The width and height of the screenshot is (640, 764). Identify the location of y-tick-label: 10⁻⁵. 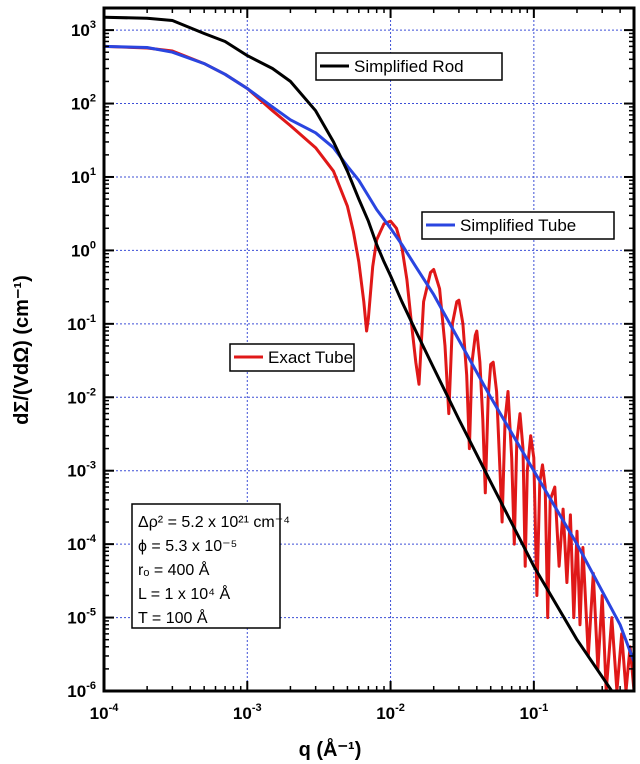
(81, 617).